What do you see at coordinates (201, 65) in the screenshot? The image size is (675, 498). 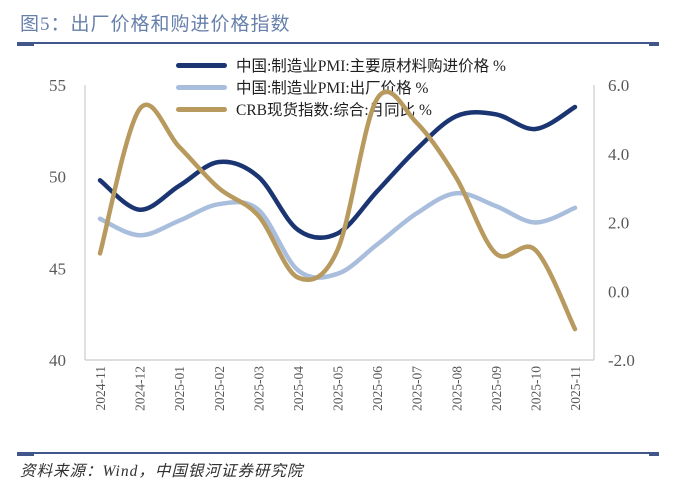 I see `legend-swatch-purchase-price` at bounding box center [201, 65].